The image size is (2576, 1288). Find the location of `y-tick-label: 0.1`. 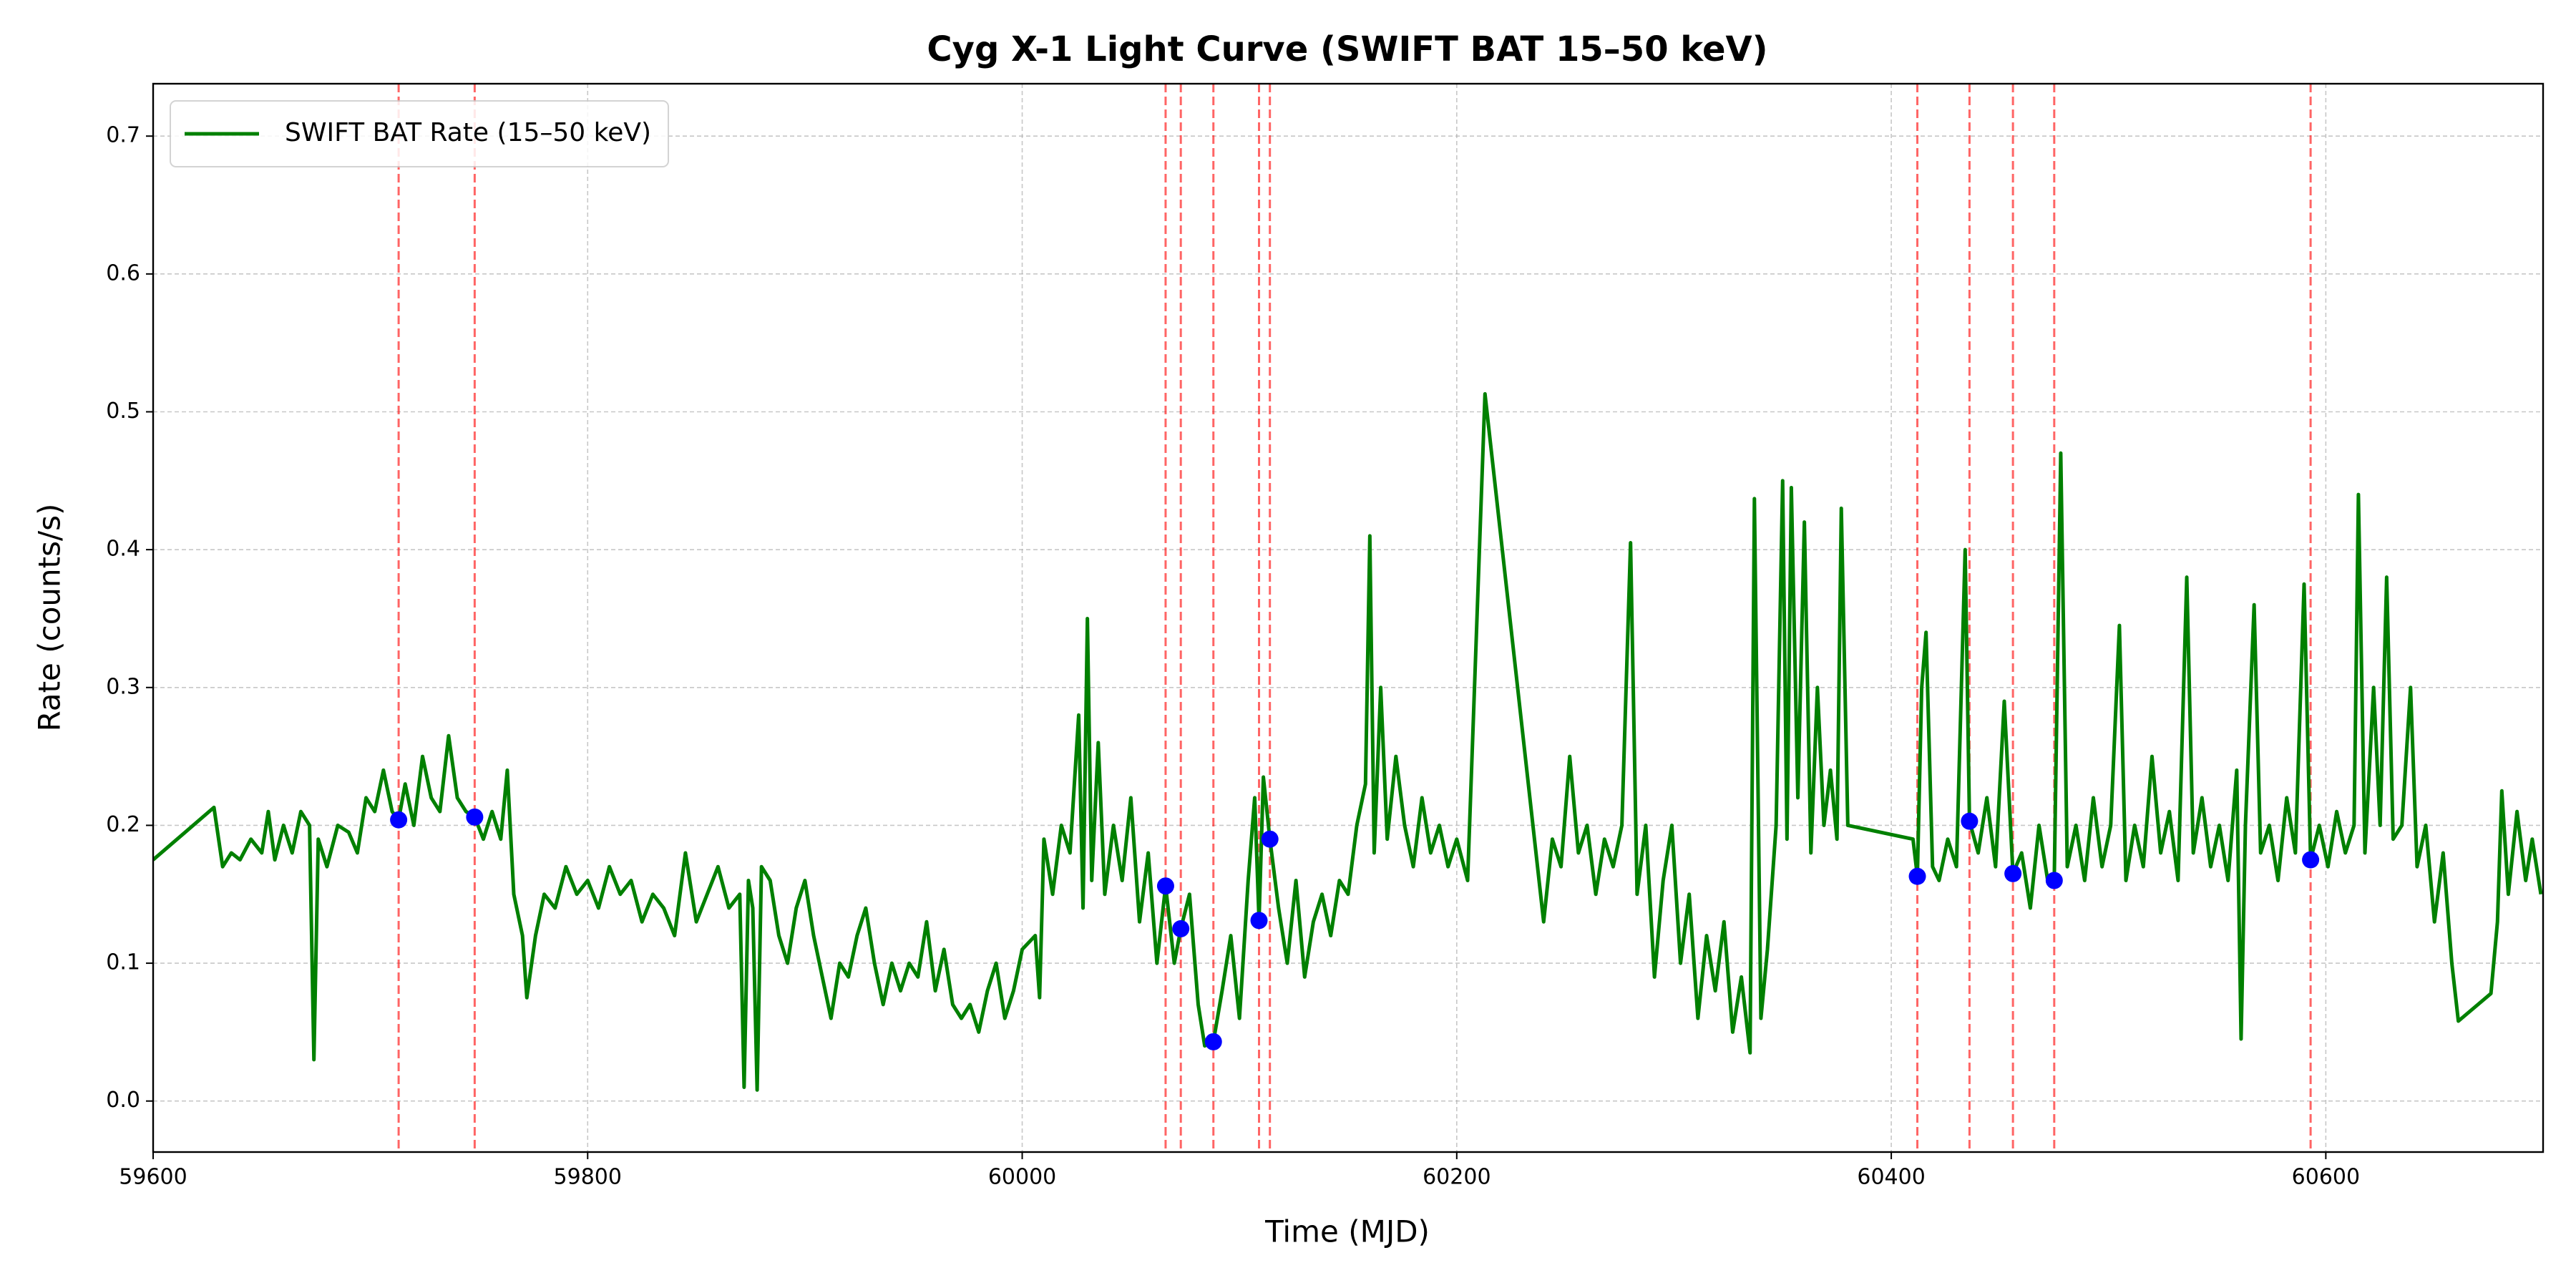

y-tick-label: 0.1 is located at coordinates (123, 962).